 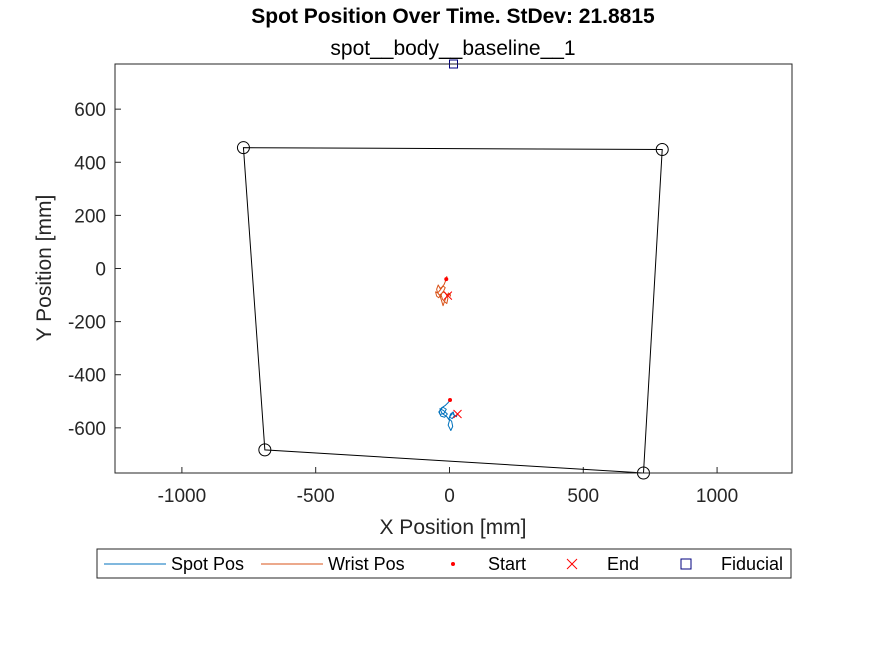 I want to click on legend-wrist-label: Wrist Pos, so click(x=366, y=564).